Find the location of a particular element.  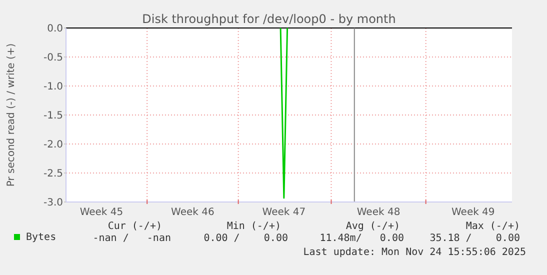

text: -nan / -nan is located at coordinates (131, 238).